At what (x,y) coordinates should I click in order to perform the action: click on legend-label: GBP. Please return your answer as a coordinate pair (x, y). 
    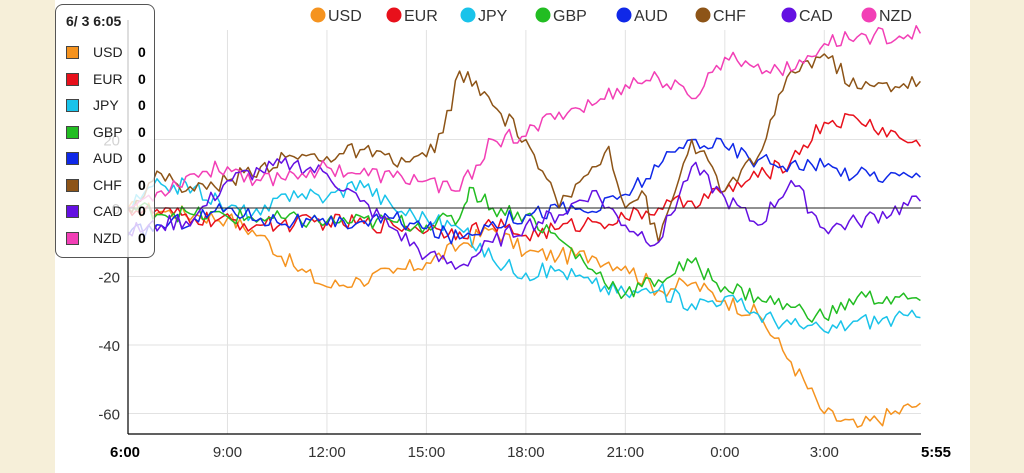
    Looking at the image, I should click on (570, 16).